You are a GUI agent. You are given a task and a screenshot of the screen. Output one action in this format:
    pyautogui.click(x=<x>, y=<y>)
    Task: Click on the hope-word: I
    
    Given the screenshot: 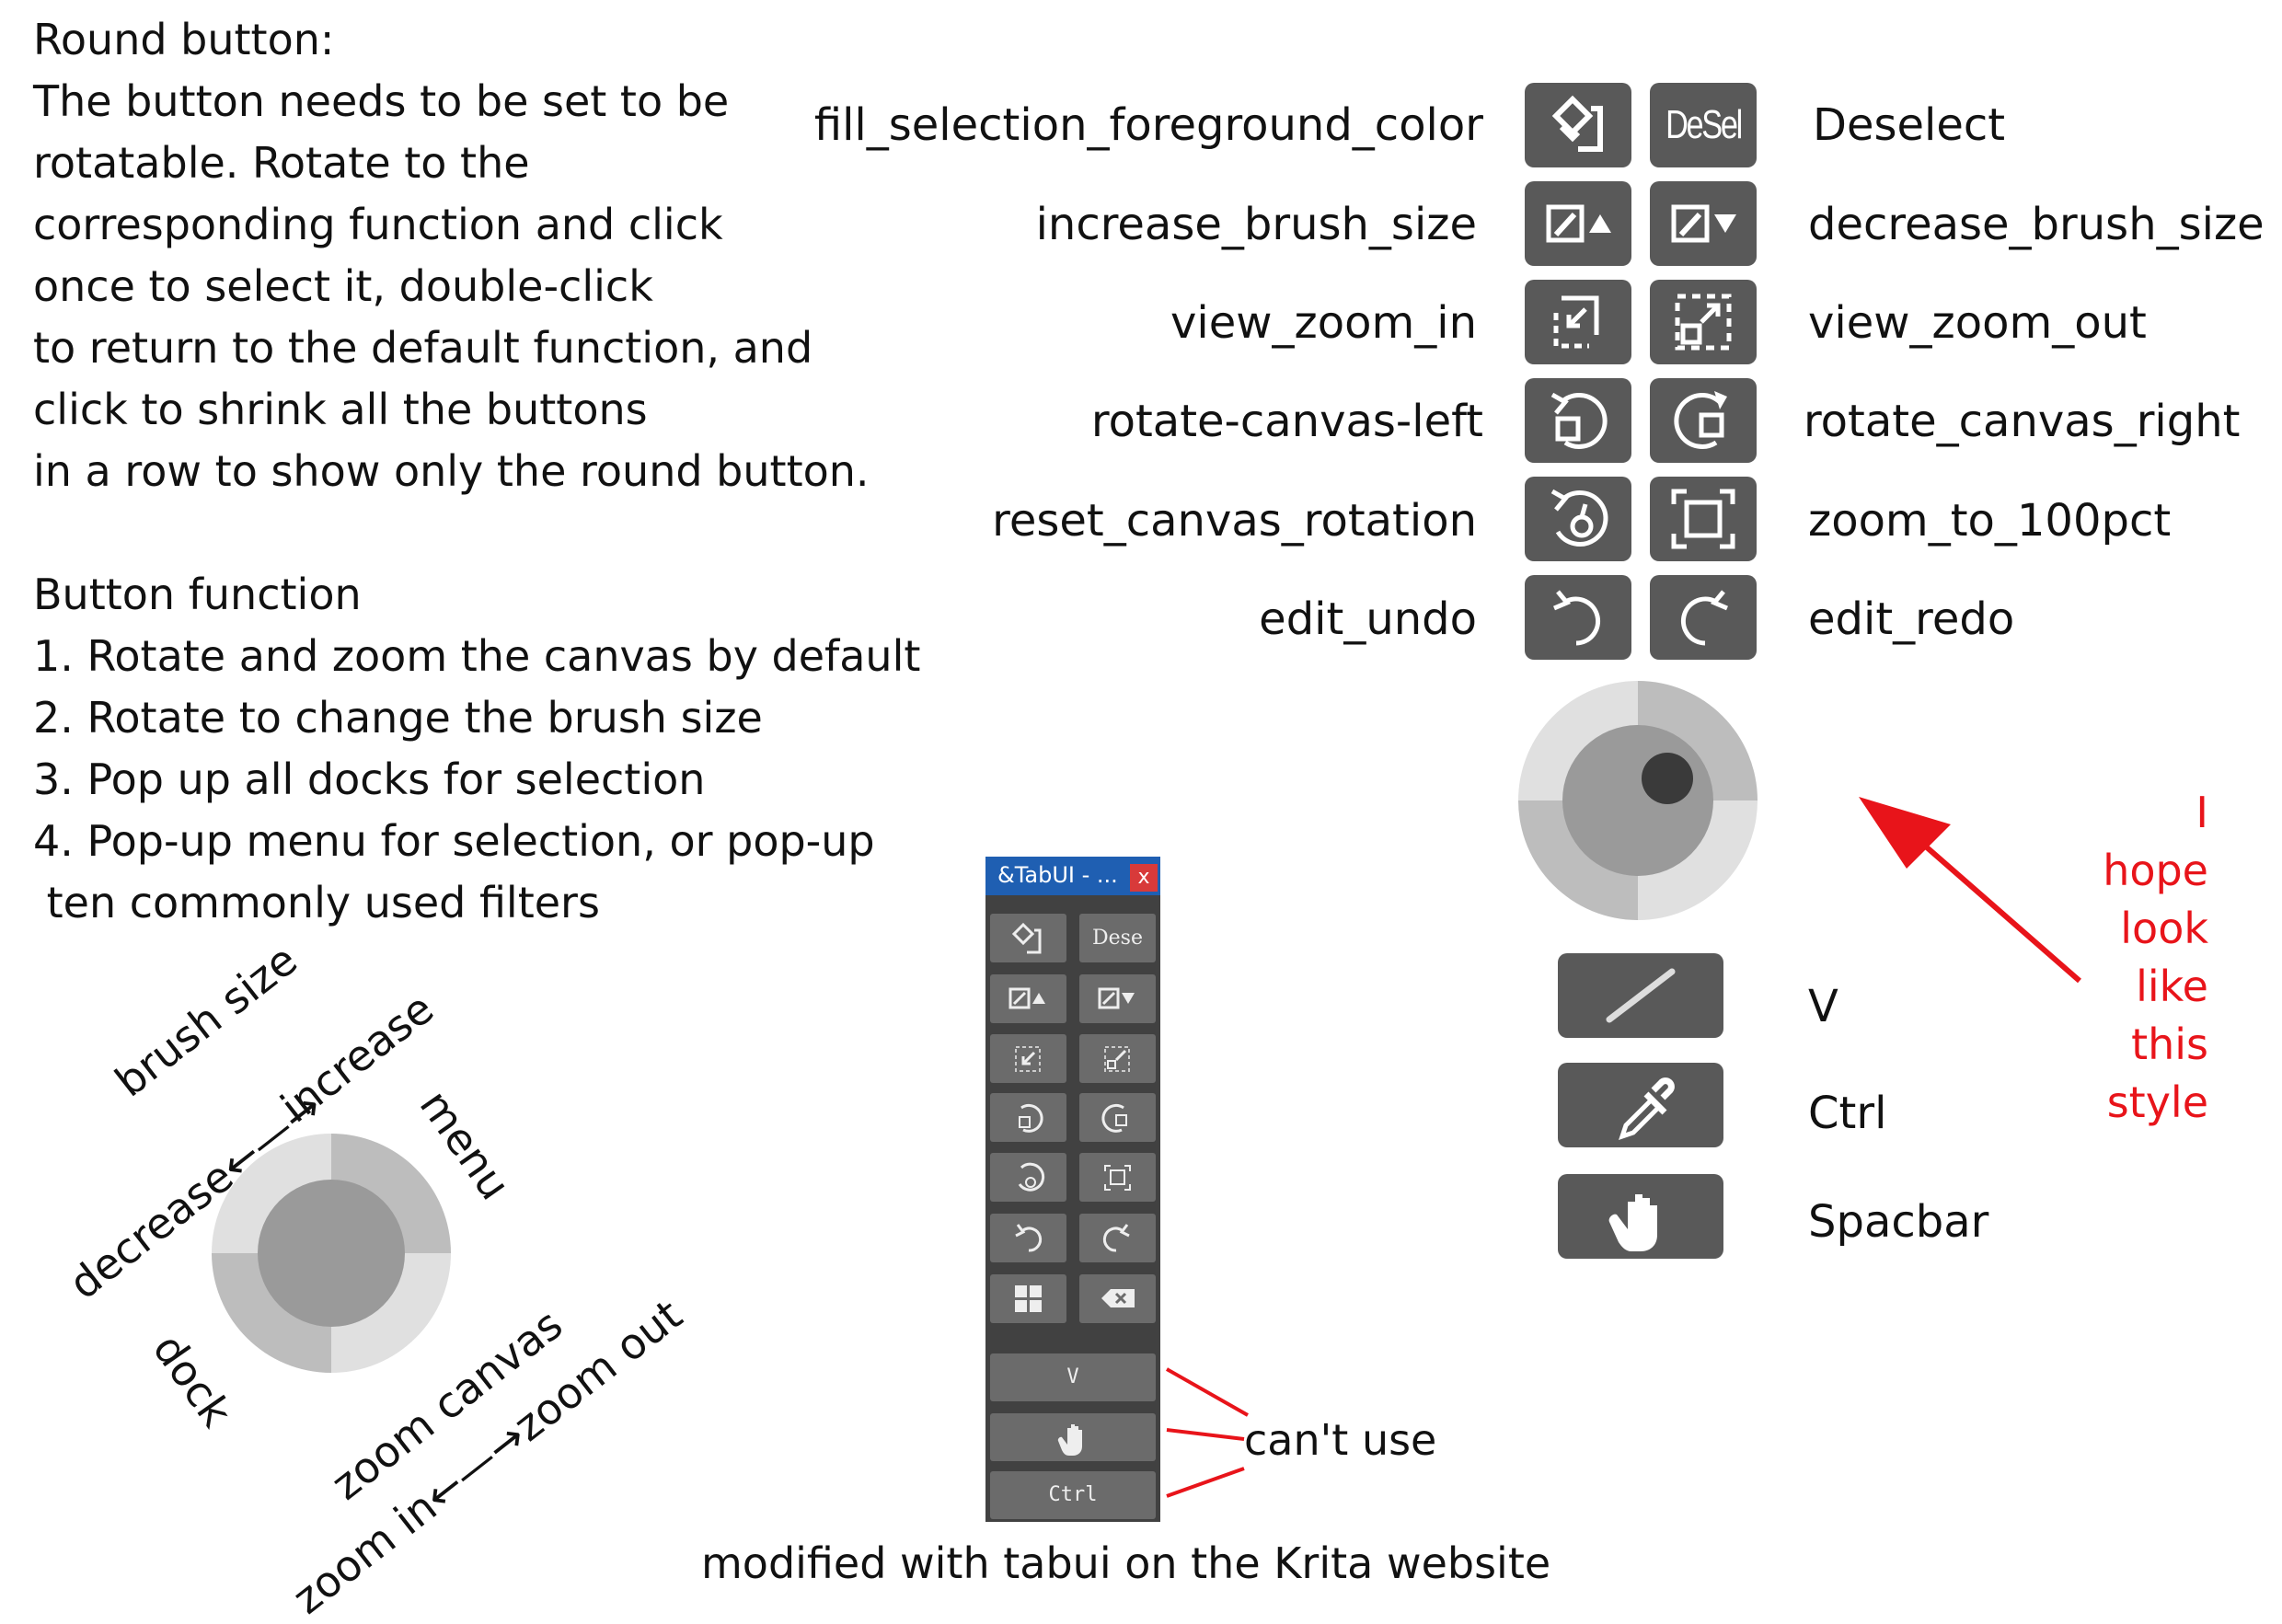 What is the action you would take?
    pyautogui.click(x=2202, y=813)
    